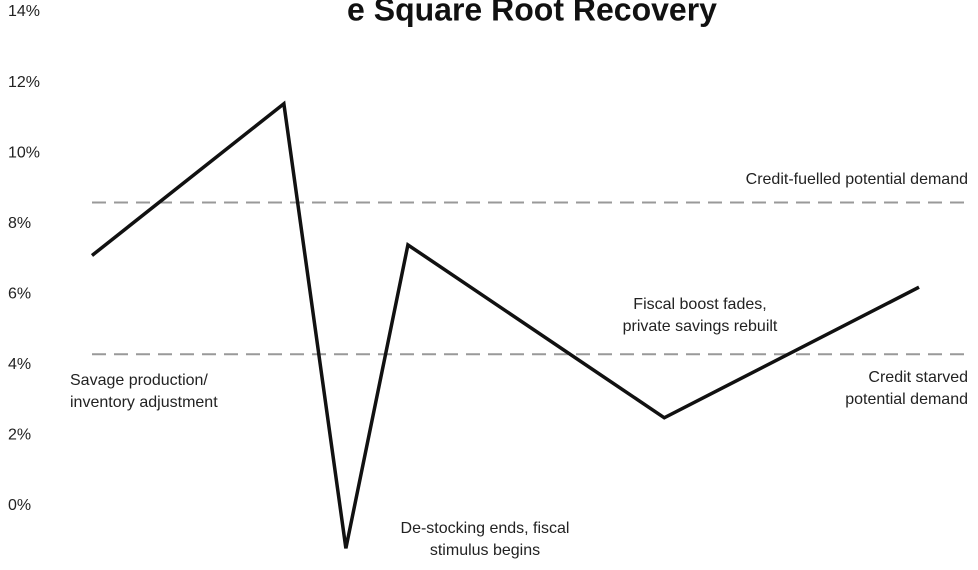 The height and width of the screenshot is (570, 978). Describe the element at coordinates (24, 152) in the screenshot. I see `y-tick-label: 10%` at that location.